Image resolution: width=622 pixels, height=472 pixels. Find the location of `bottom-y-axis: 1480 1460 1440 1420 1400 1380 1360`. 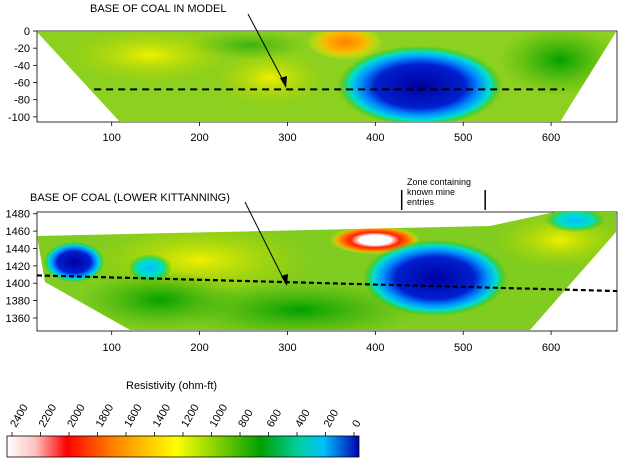

bottom-y-axis: 1480 1460 1440 1420 1400 1380 1360 is located at coordinates (21, 267).